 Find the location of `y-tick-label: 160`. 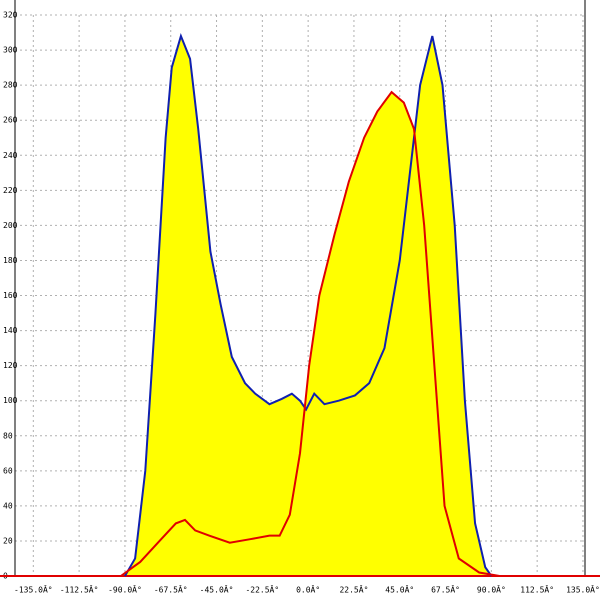

y-tick-label: 160 is located at coordinates (10, 295).